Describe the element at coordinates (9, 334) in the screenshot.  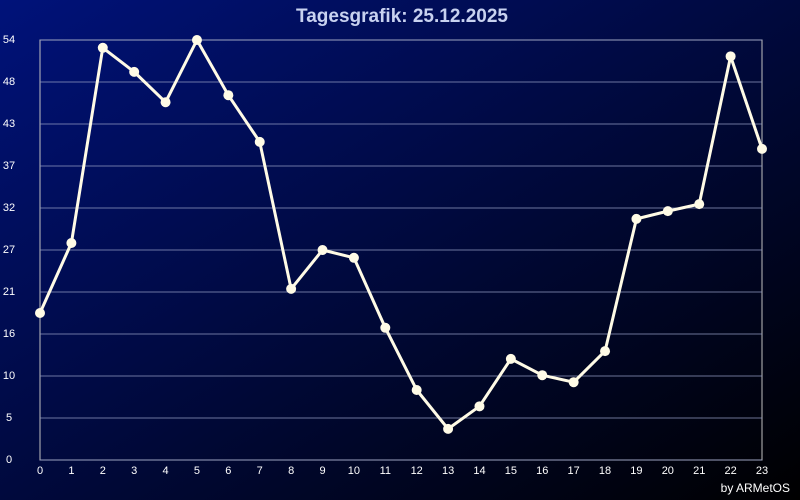
I see `y-tick-label: 16` at that location.